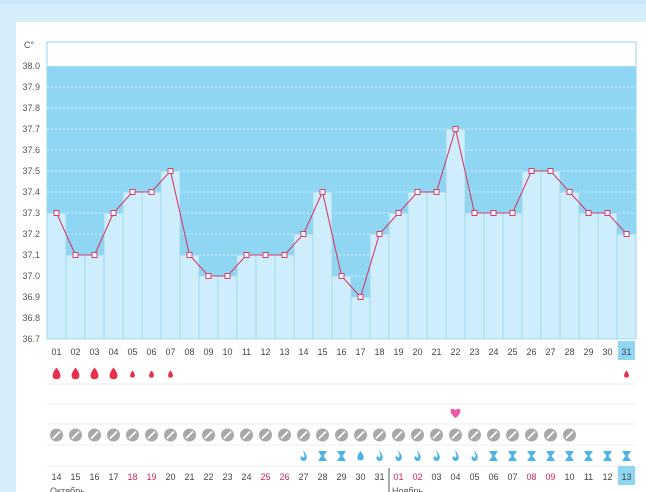 The width and height of the screenshot is (646, 492). Describe the element at coordinates (75, 352) in the screenshot. I see `cycle-day-label: 02` at that location.